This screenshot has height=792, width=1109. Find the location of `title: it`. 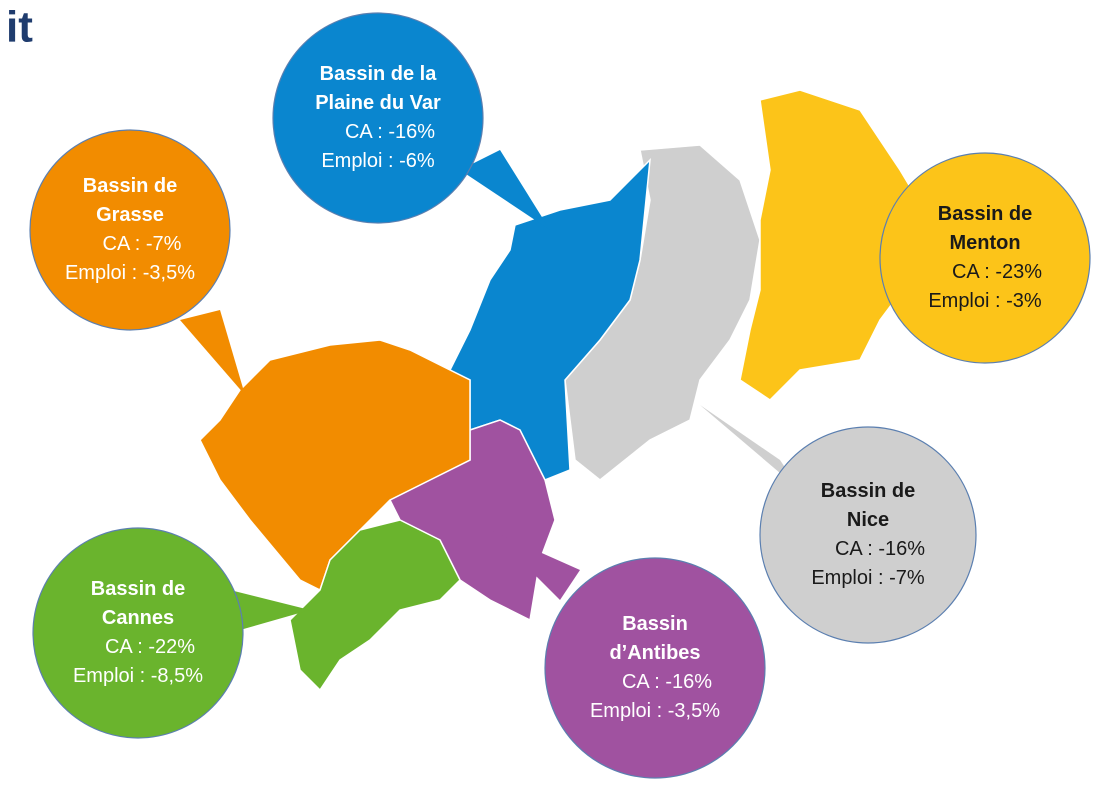

title: it is located at coordinates (19, 27).